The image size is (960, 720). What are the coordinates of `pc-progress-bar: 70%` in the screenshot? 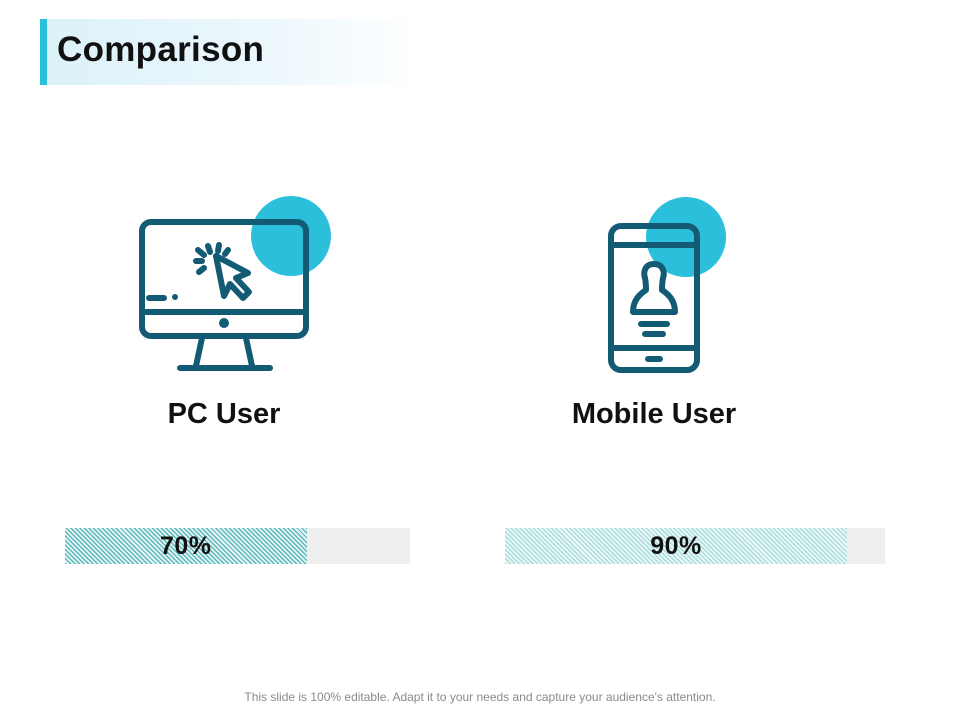 It's located at (237, 546).